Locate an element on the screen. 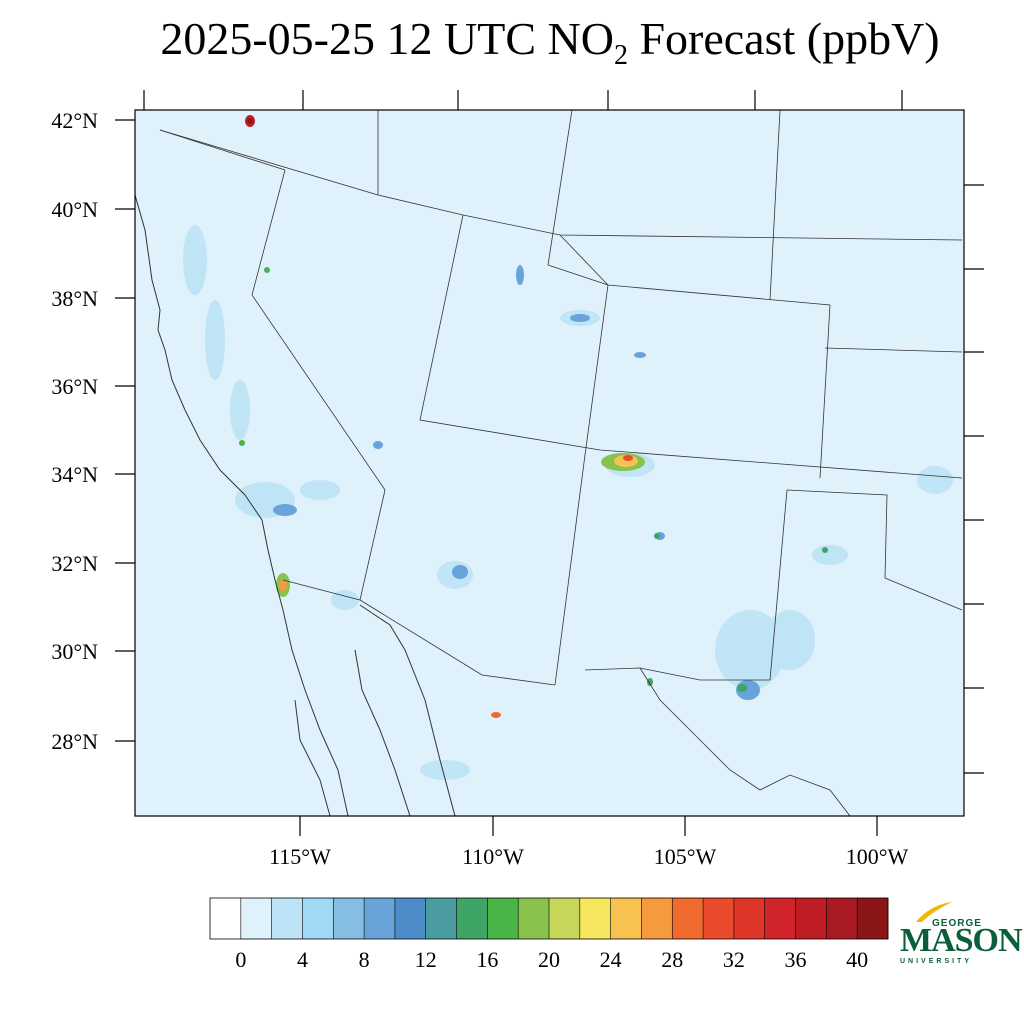  rio-grande-border is located at coordinates (745, 741).